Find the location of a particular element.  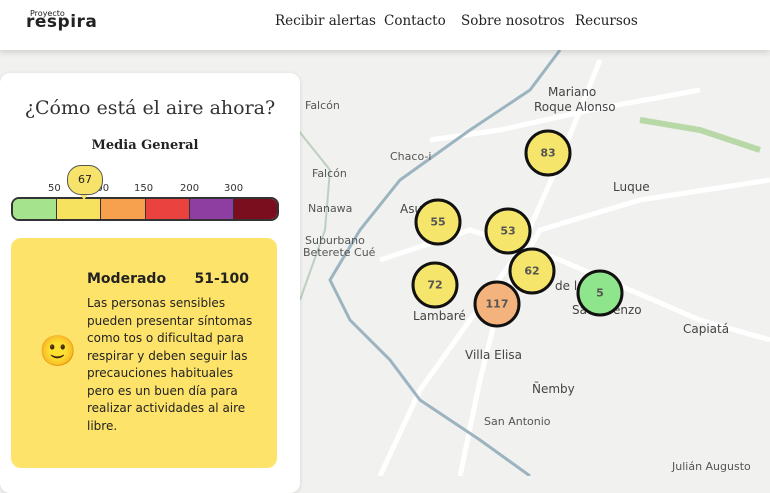

scale-label: 300 is located at coordinates (234, 188).